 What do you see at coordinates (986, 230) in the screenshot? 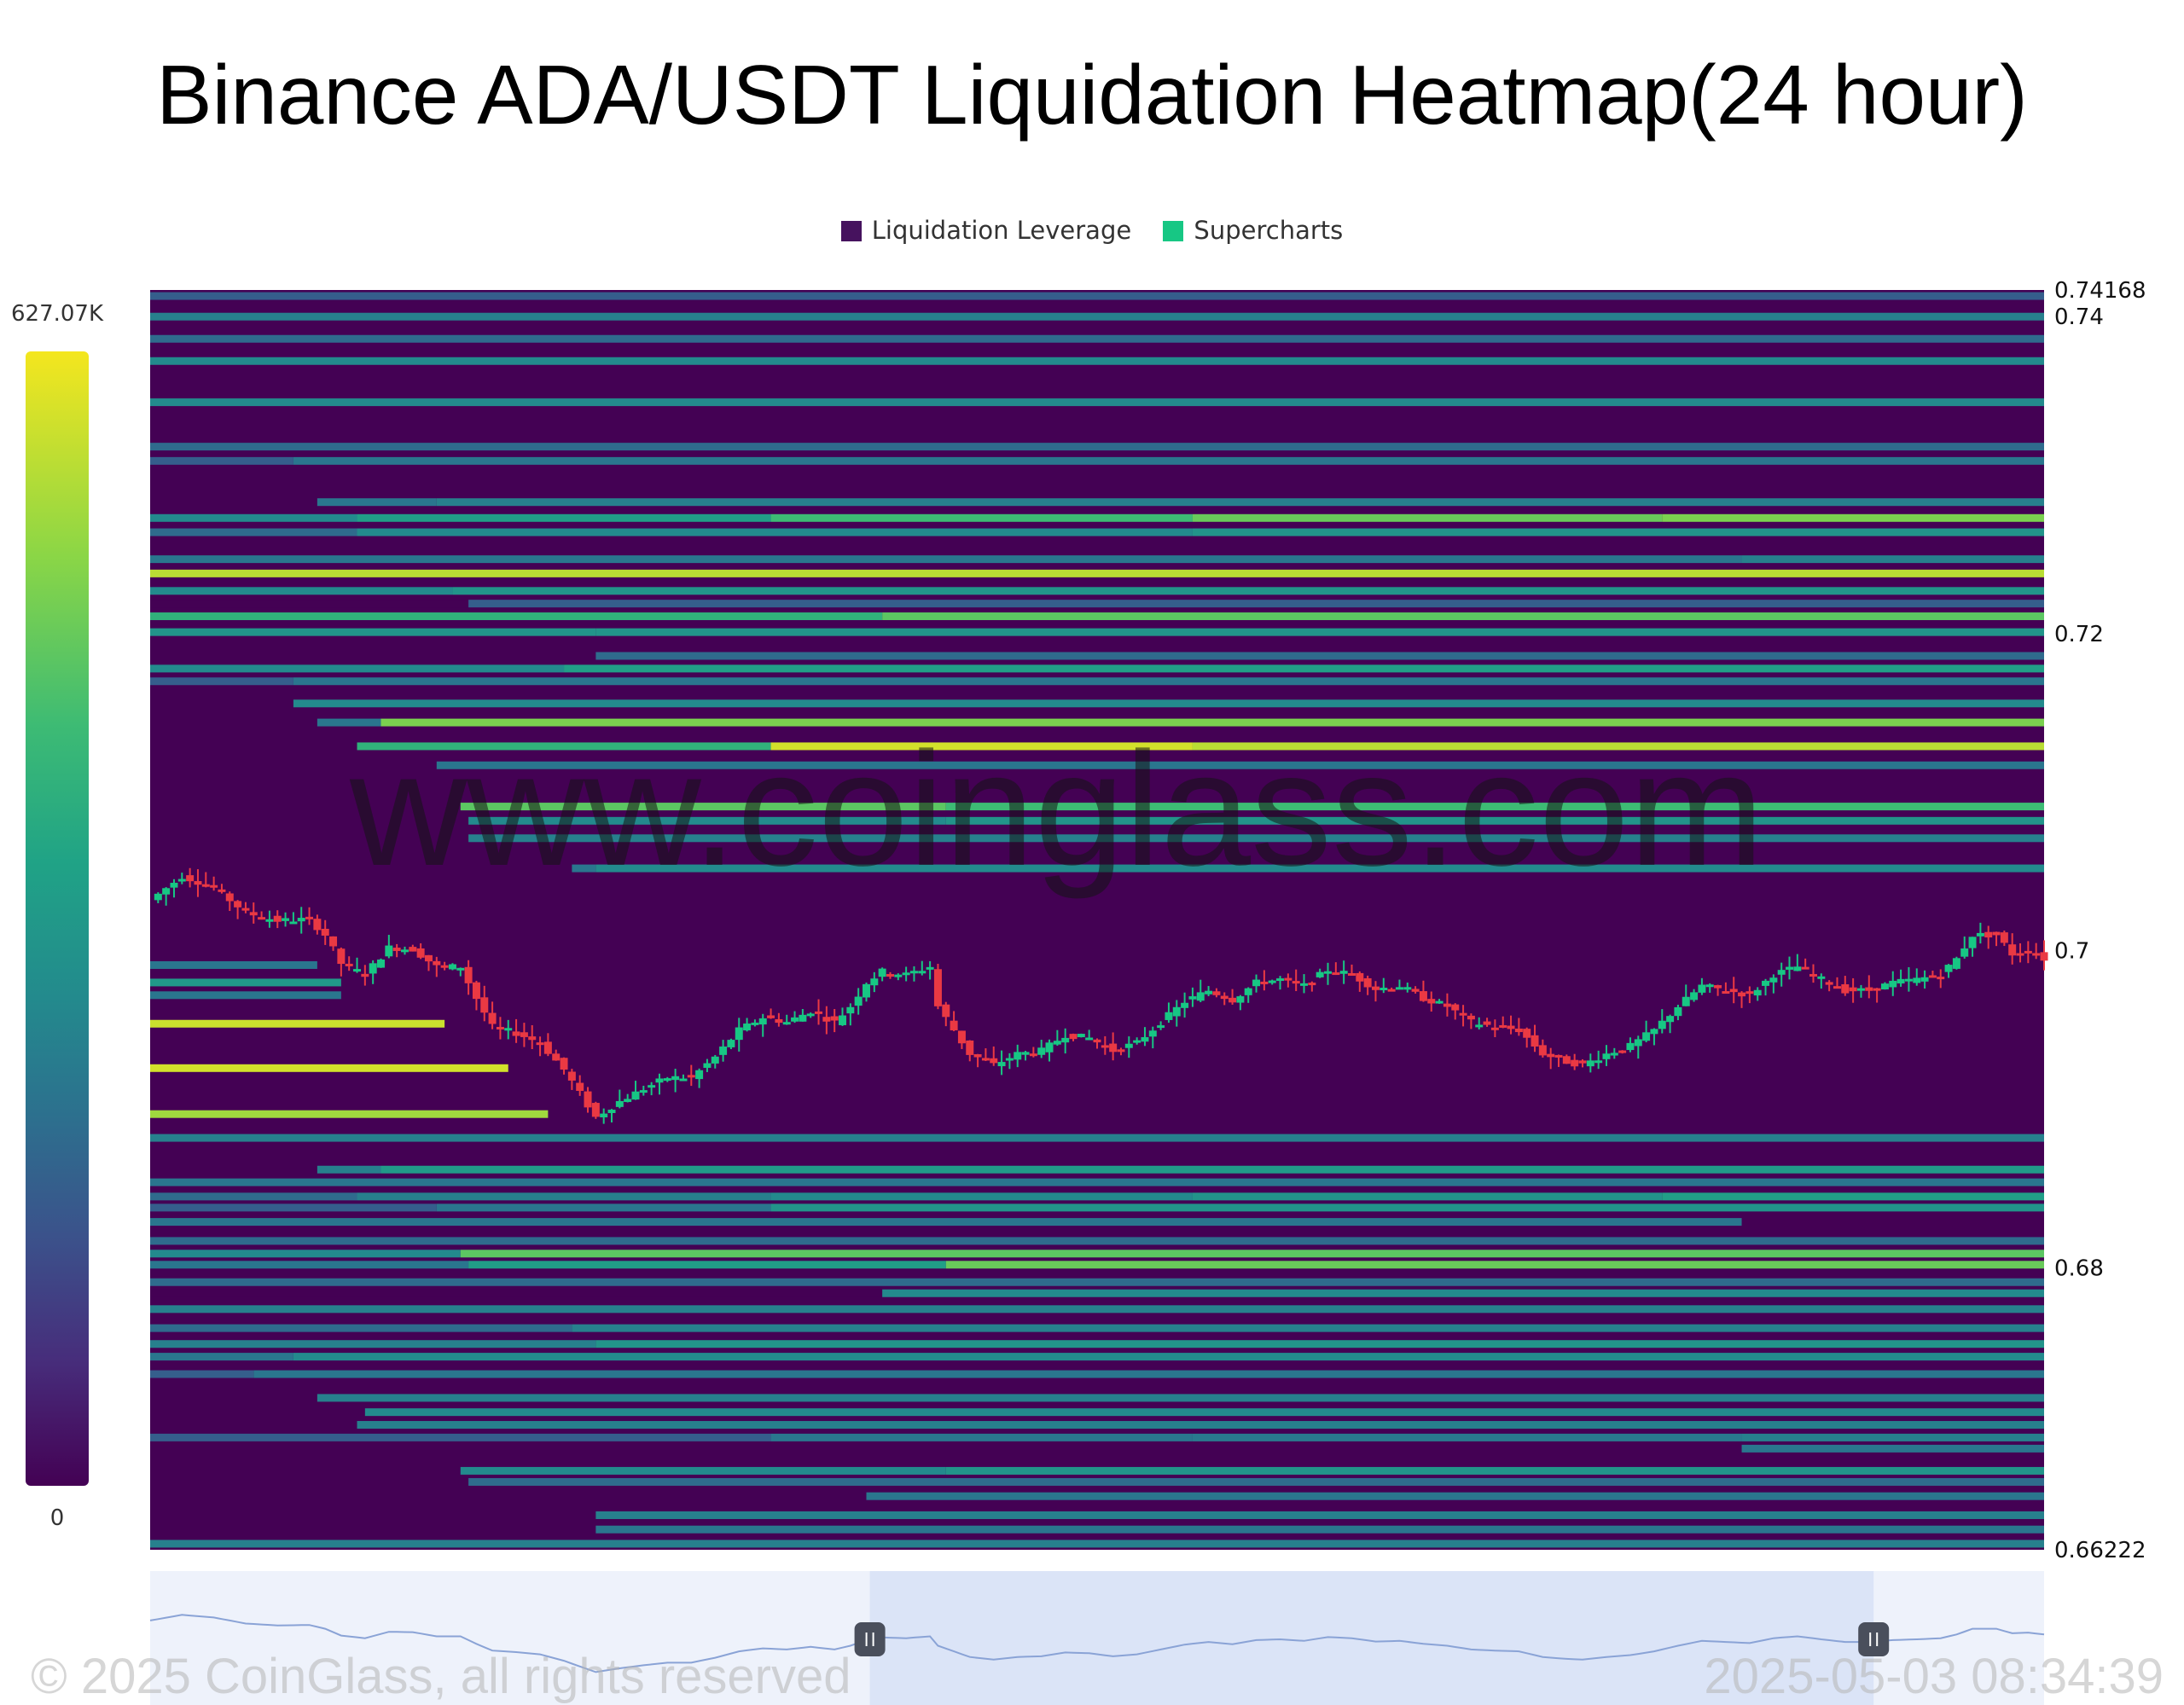
I see `legend-item-liquidation-leverage: Liquidation Leverage` at bounding box center [986, 230].